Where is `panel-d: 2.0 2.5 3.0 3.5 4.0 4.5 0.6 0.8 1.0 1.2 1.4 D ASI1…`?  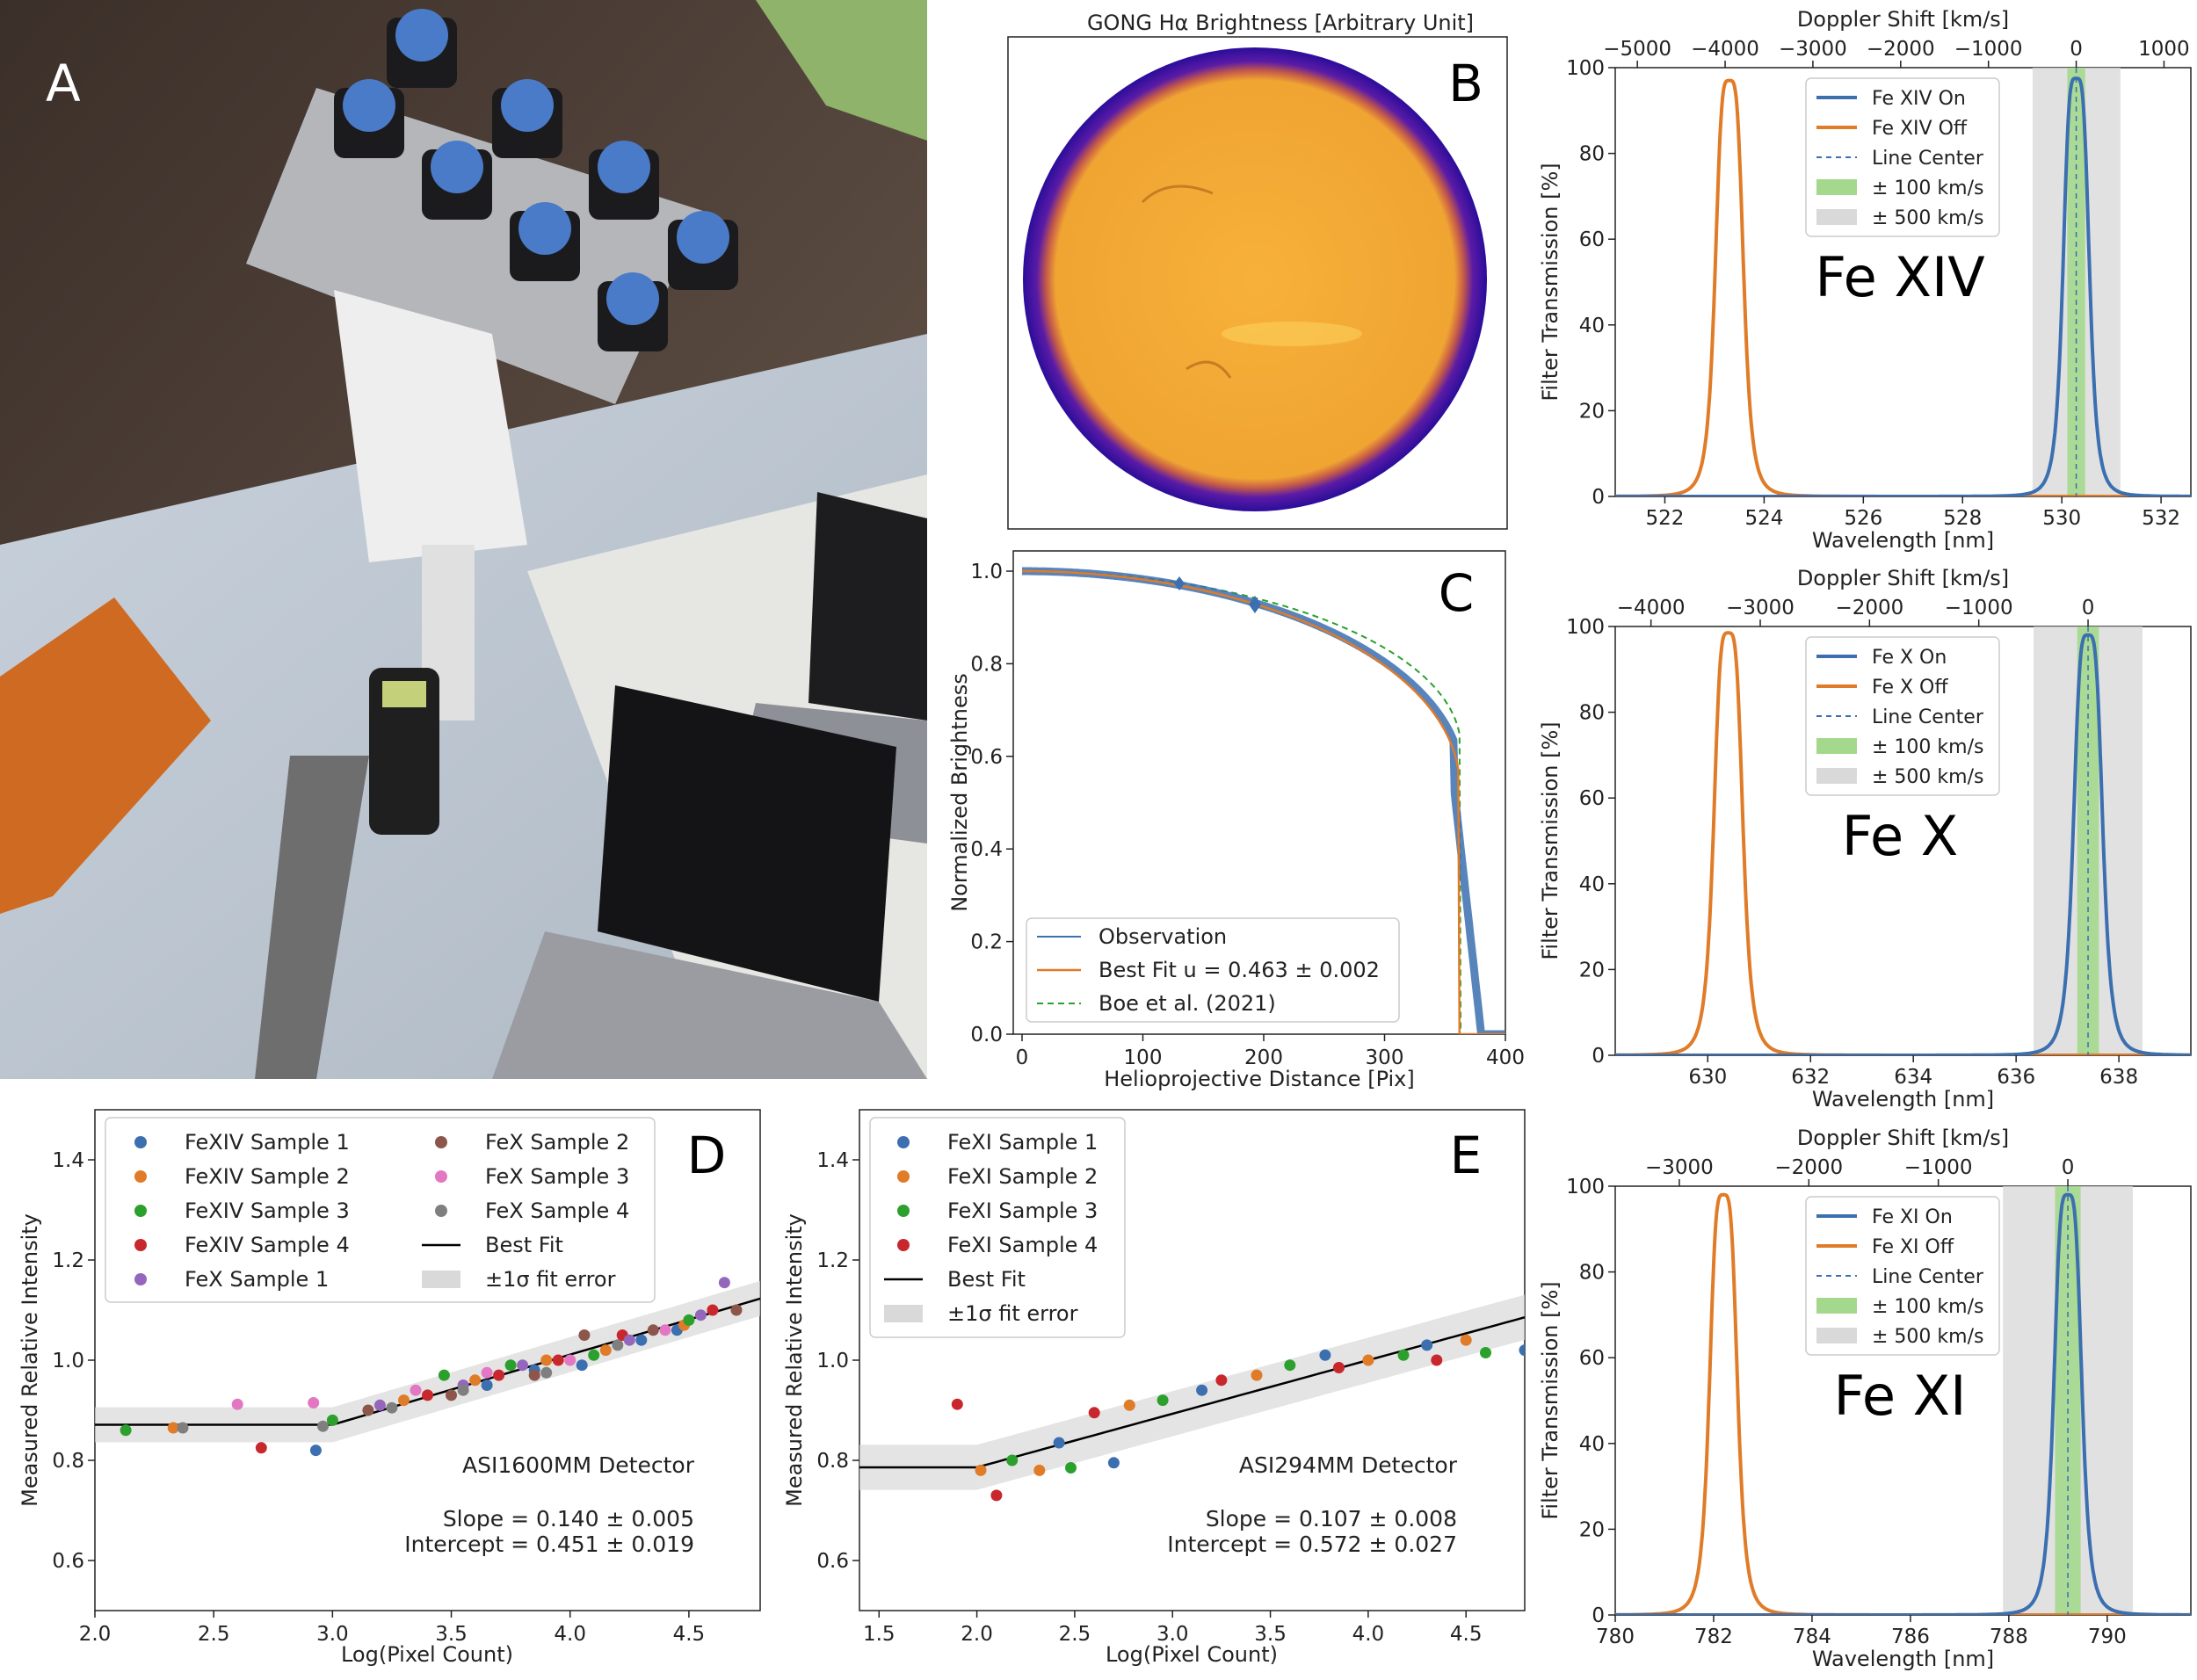 panel-d: 2.0 2.5 3.0 3.5 4.0 4.5 0.6 0.8 1.0 1.2 1.4 D ASI1… is located at coordinates (389, 1388).